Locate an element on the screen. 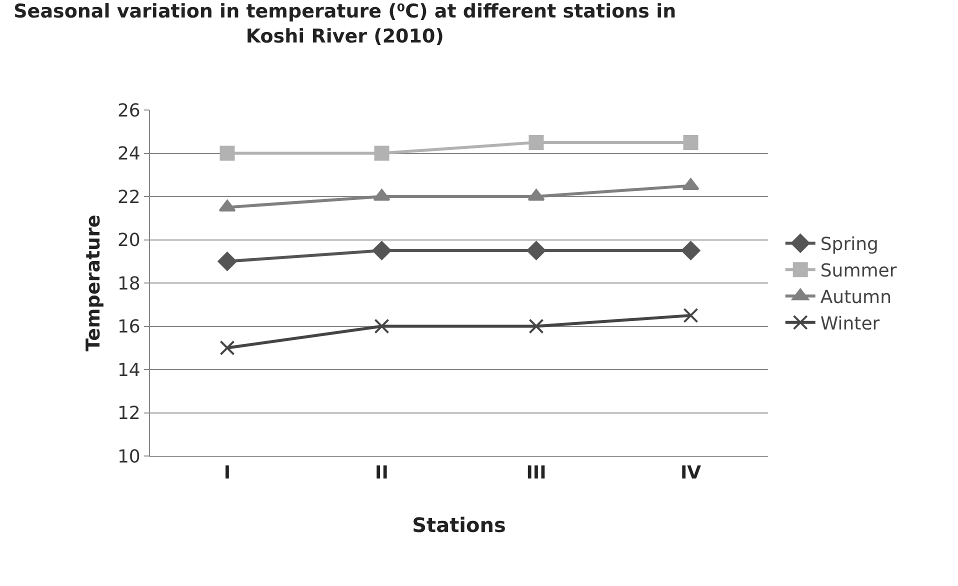 Image resolution: width=958 pixels, height=586 pixels. y-tick-label: 18 is located at coordinates (128, 283).